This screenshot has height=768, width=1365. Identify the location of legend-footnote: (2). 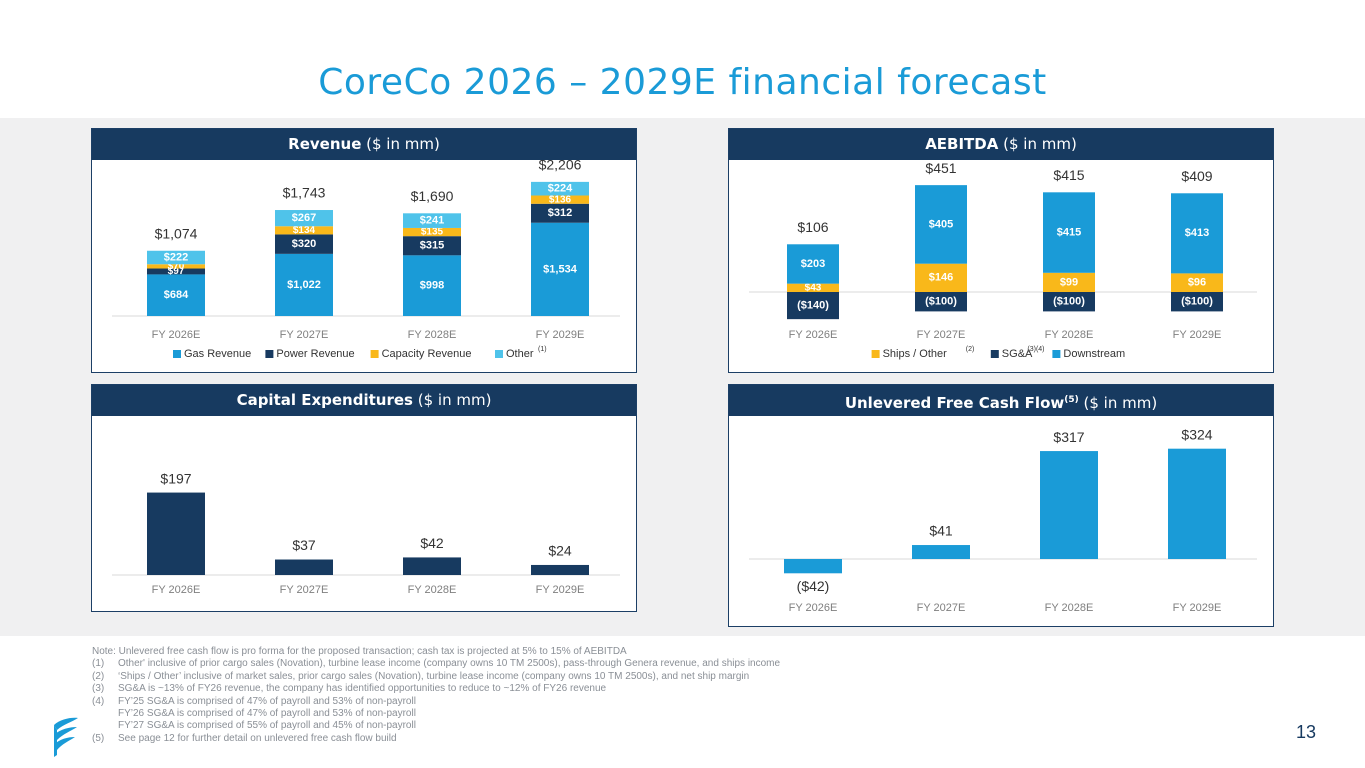
(970, 349).